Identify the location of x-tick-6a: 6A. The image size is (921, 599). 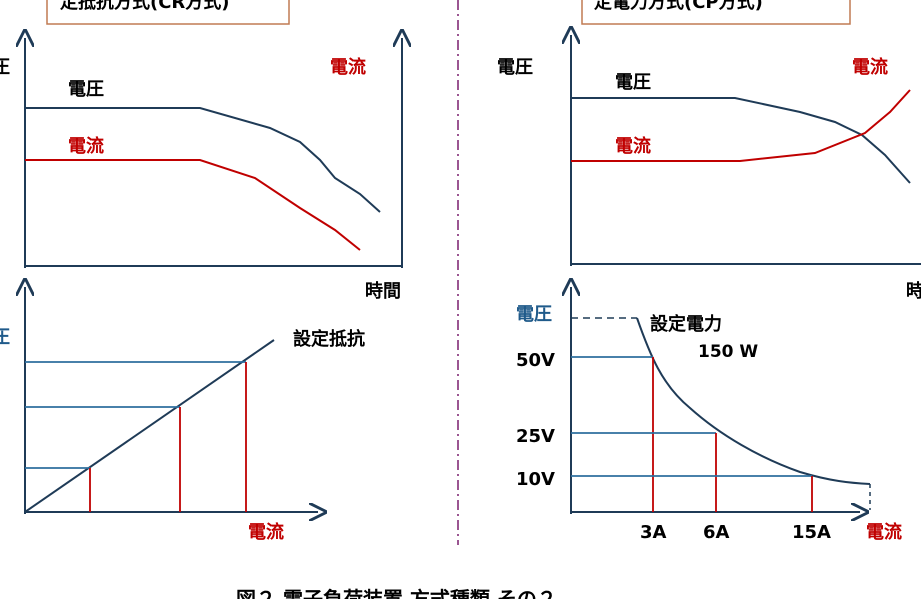
(716, 532).